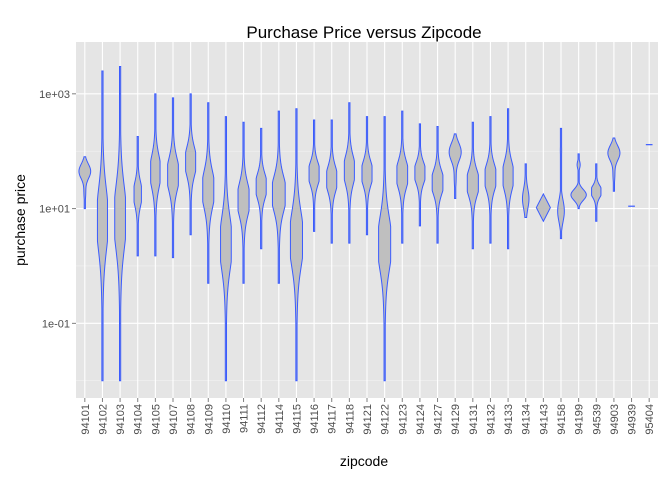 This screenshot has width=672, height=480. Describe the element at coordinates (350, 419) in the screenshot. I see `x-tick-label: 94118` at that location.